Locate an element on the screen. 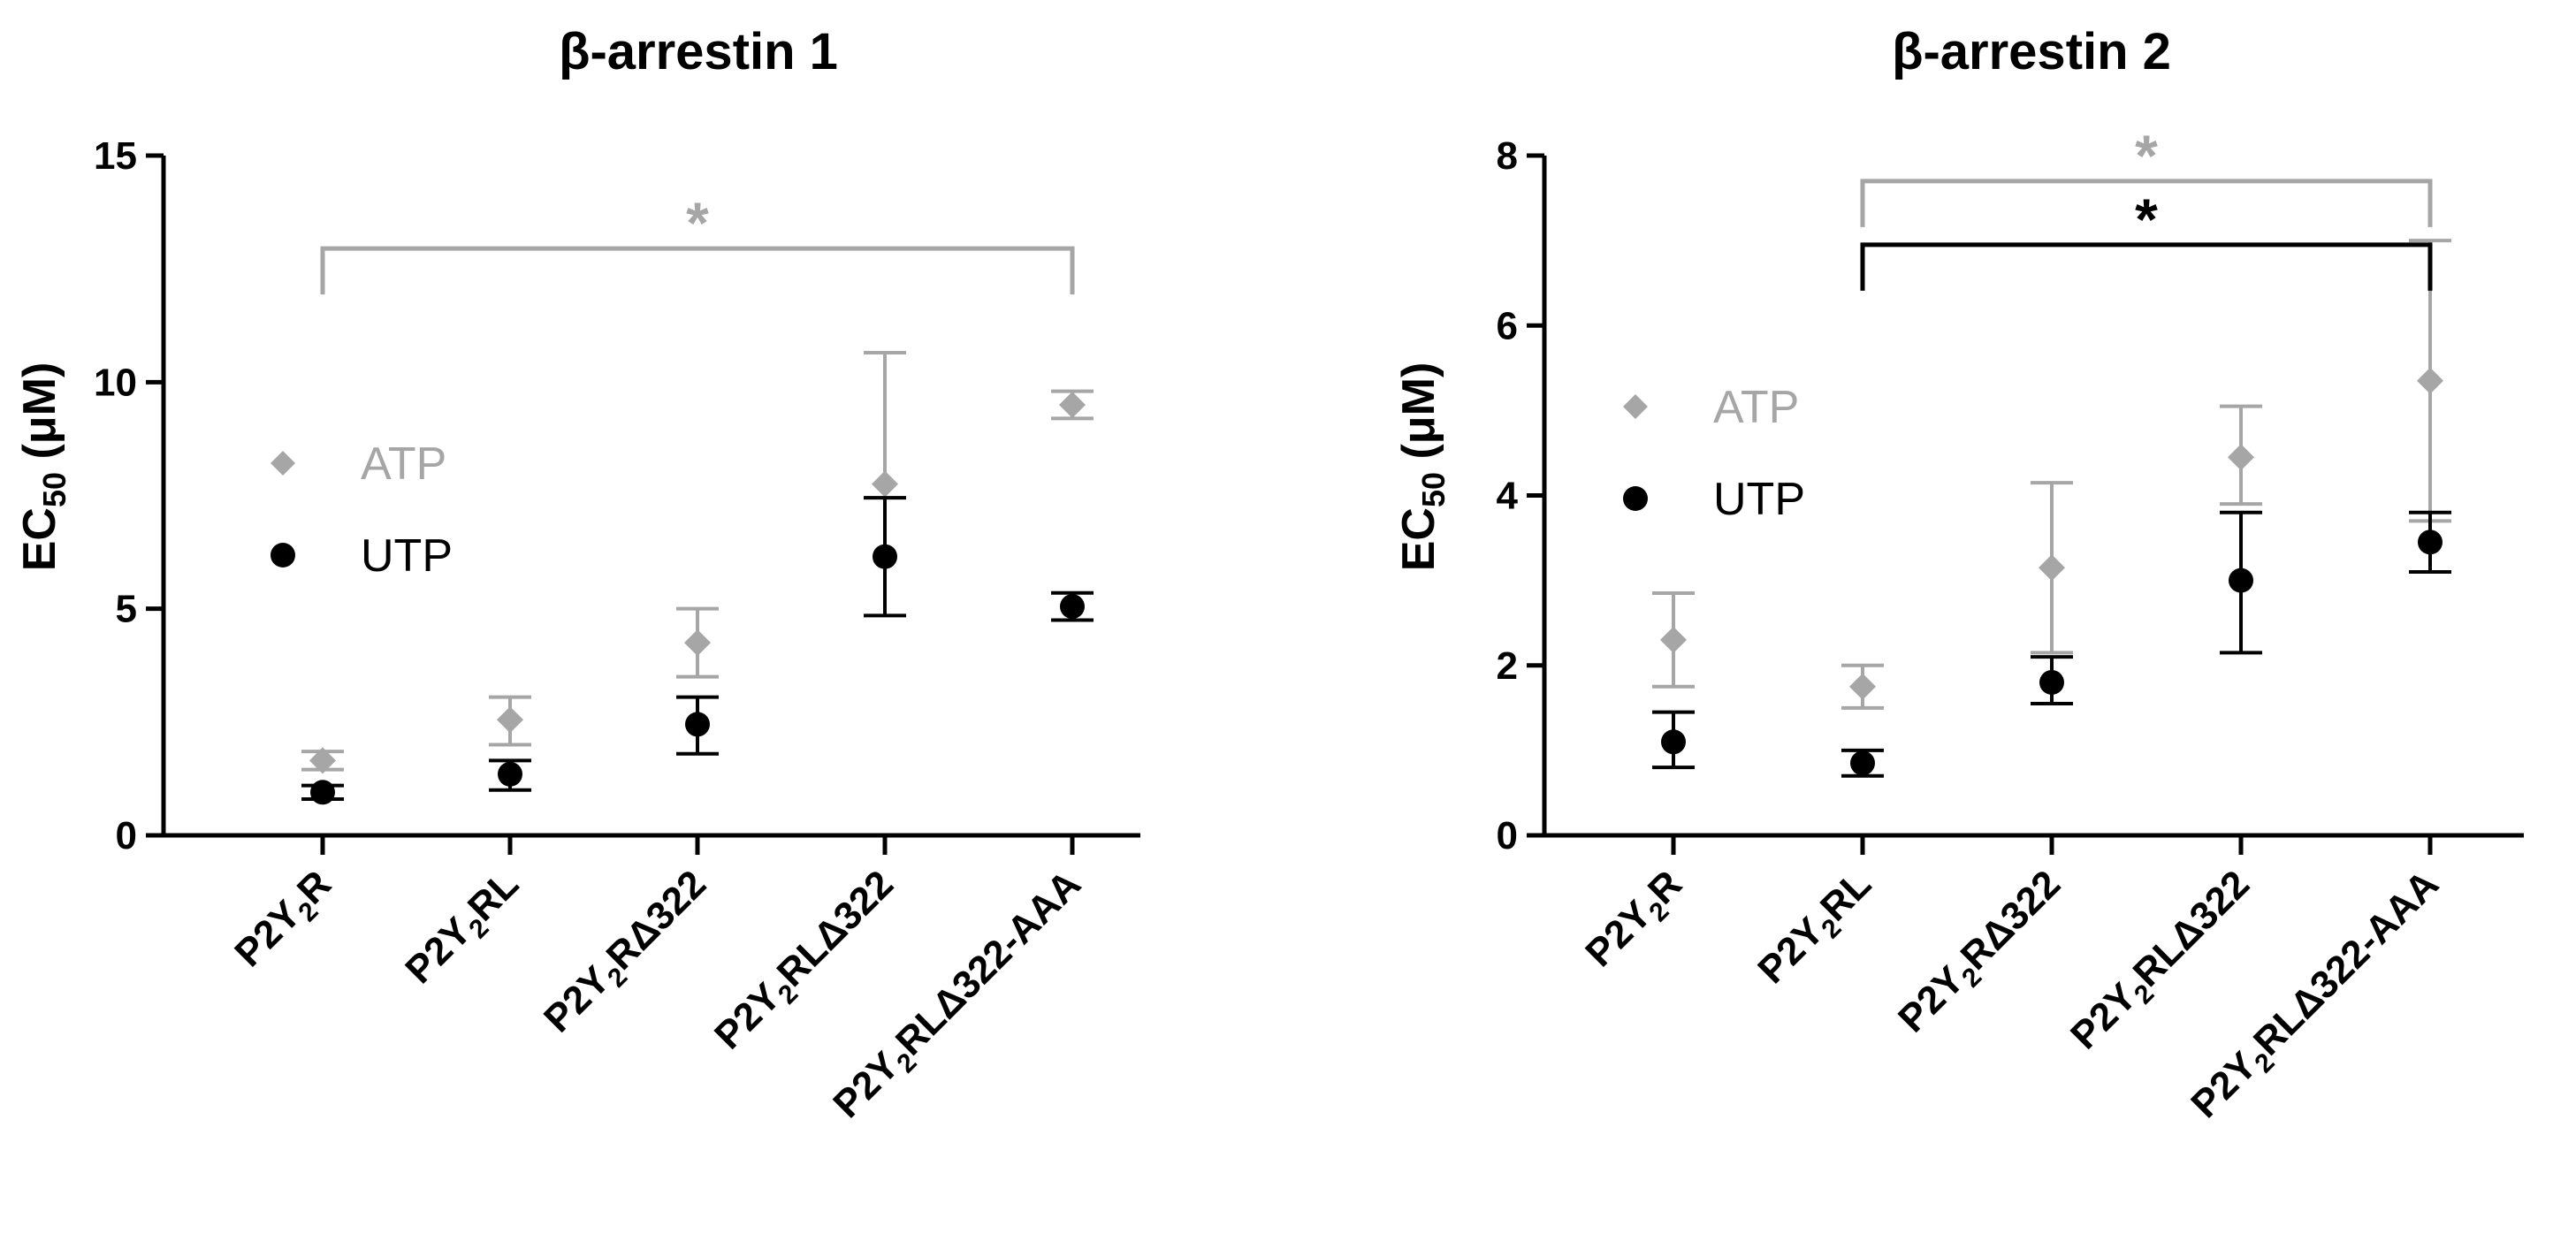  y-tick-label: 15 is located at coordinates (115, 156).